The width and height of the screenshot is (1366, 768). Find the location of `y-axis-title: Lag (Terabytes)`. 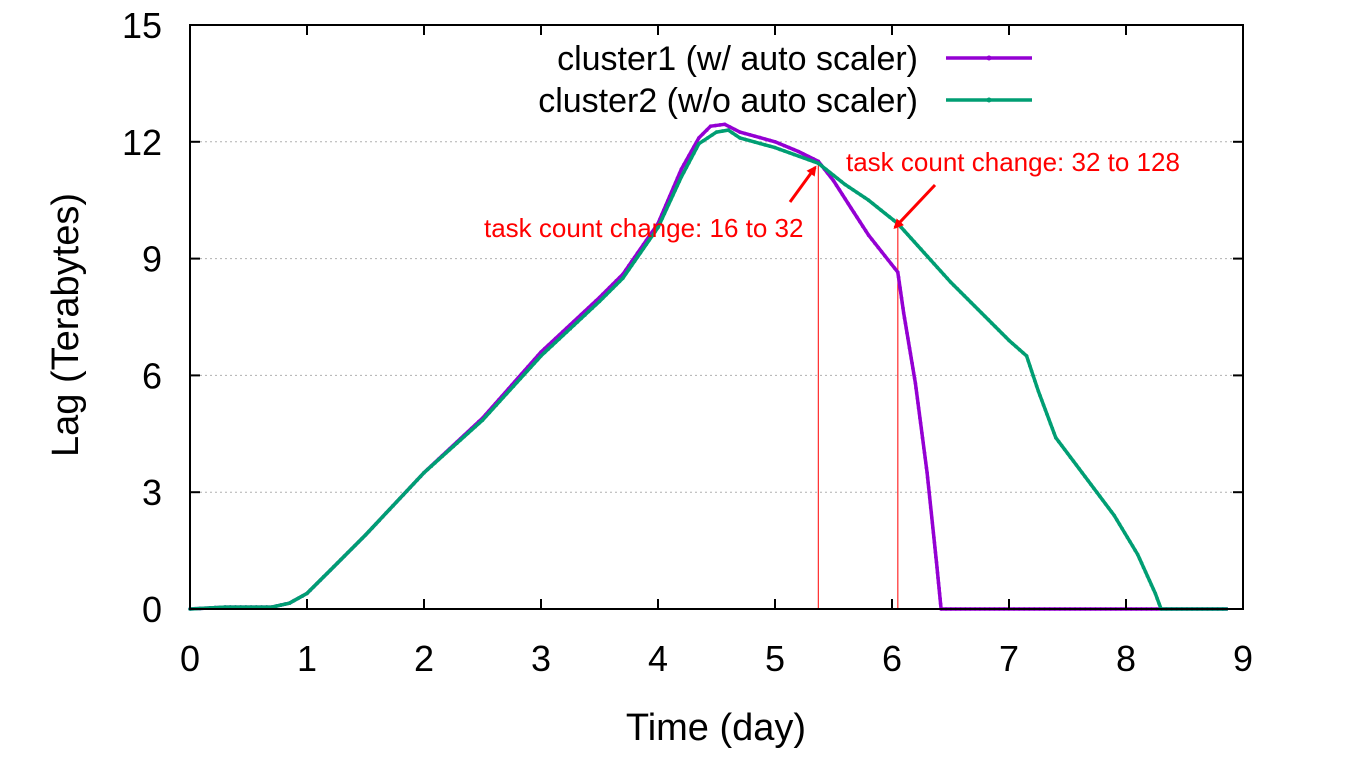

y-axis-title: Lag (Terabytes) is located at coordinates (66, 325).